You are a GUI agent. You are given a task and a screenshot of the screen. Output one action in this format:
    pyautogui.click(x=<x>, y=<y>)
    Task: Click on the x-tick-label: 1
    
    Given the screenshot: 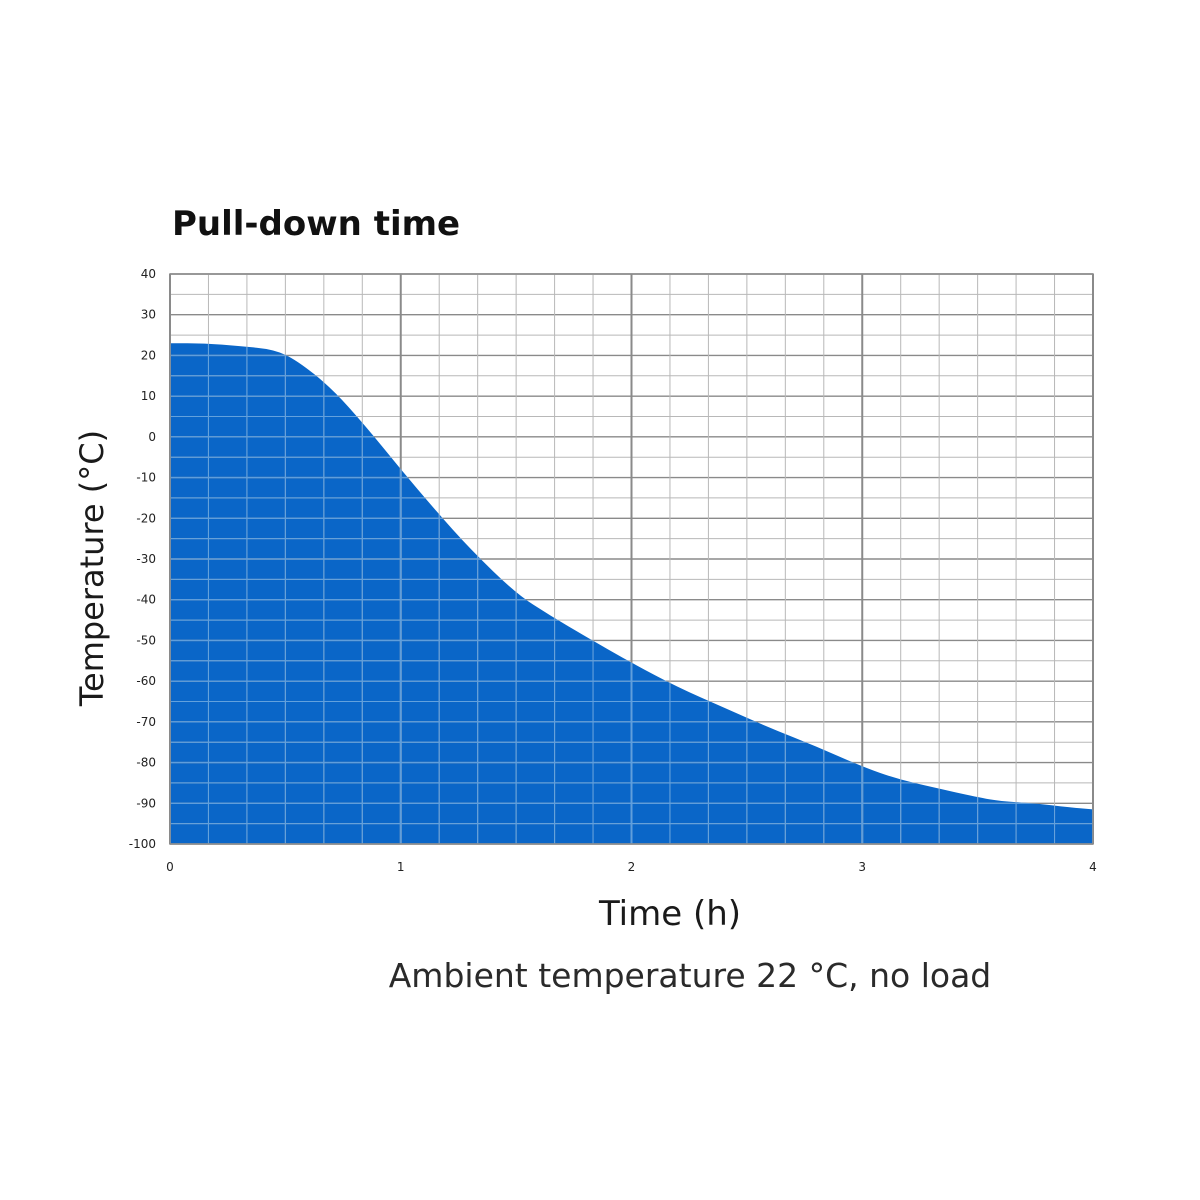 What is the action you would take?
    pyautogui.click(x=401, y=867)
    